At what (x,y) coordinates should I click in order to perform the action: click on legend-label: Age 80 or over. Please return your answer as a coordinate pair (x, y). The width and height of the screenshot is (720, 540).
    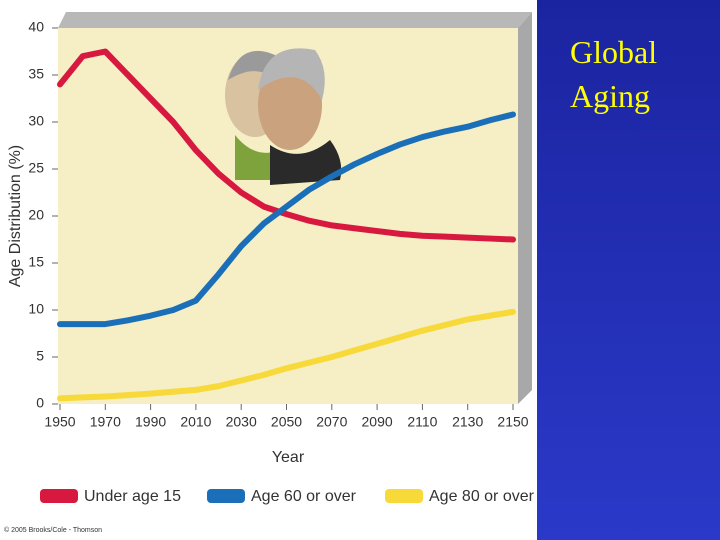
    Looking at the image, I should click on (482, 496).